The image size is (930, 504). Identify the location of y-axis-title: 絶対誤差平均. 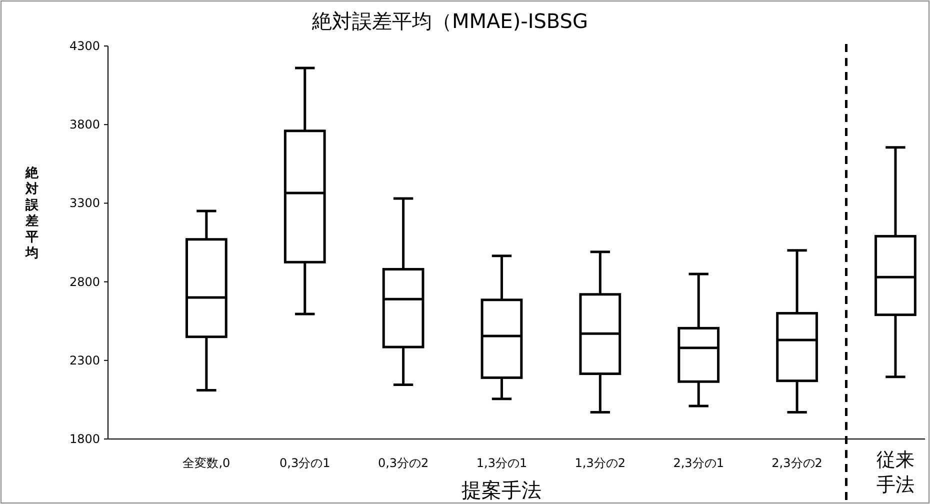
(32, 213).